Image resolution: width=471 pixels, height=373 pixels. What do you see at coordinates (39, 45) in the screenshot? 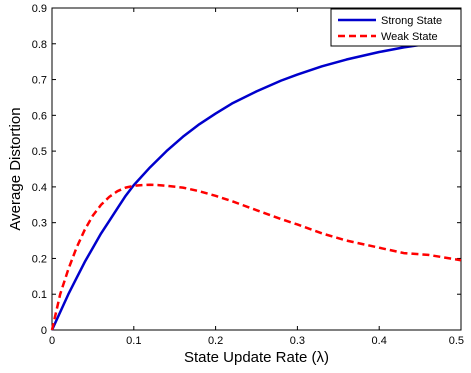
I see `y-tick-label: 0.8` at bounding box center [39, 45].